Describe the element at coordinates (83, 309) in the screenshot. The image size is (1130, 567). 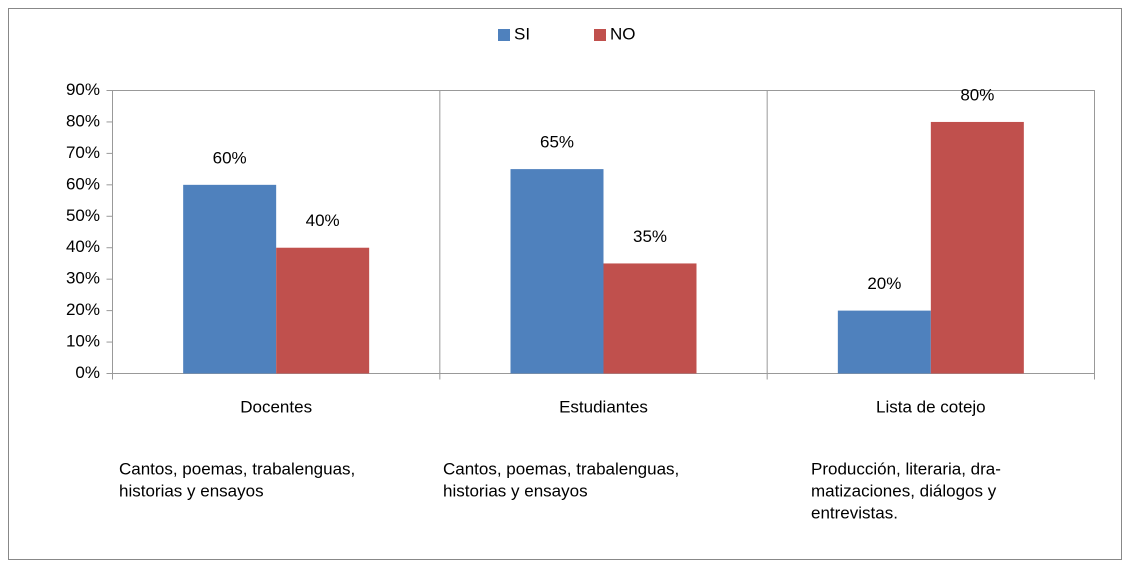
I see `y-tick-label: 20%` at that location.